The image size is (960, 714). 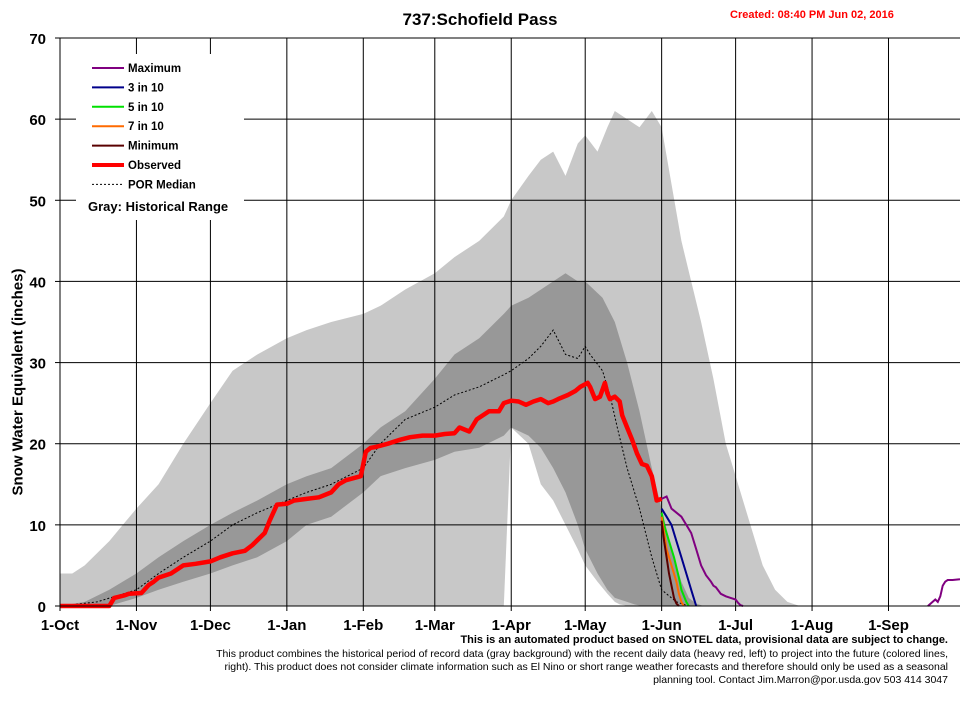 I want to click on legend-label: 5 in 10, so click(x=146, y=108).